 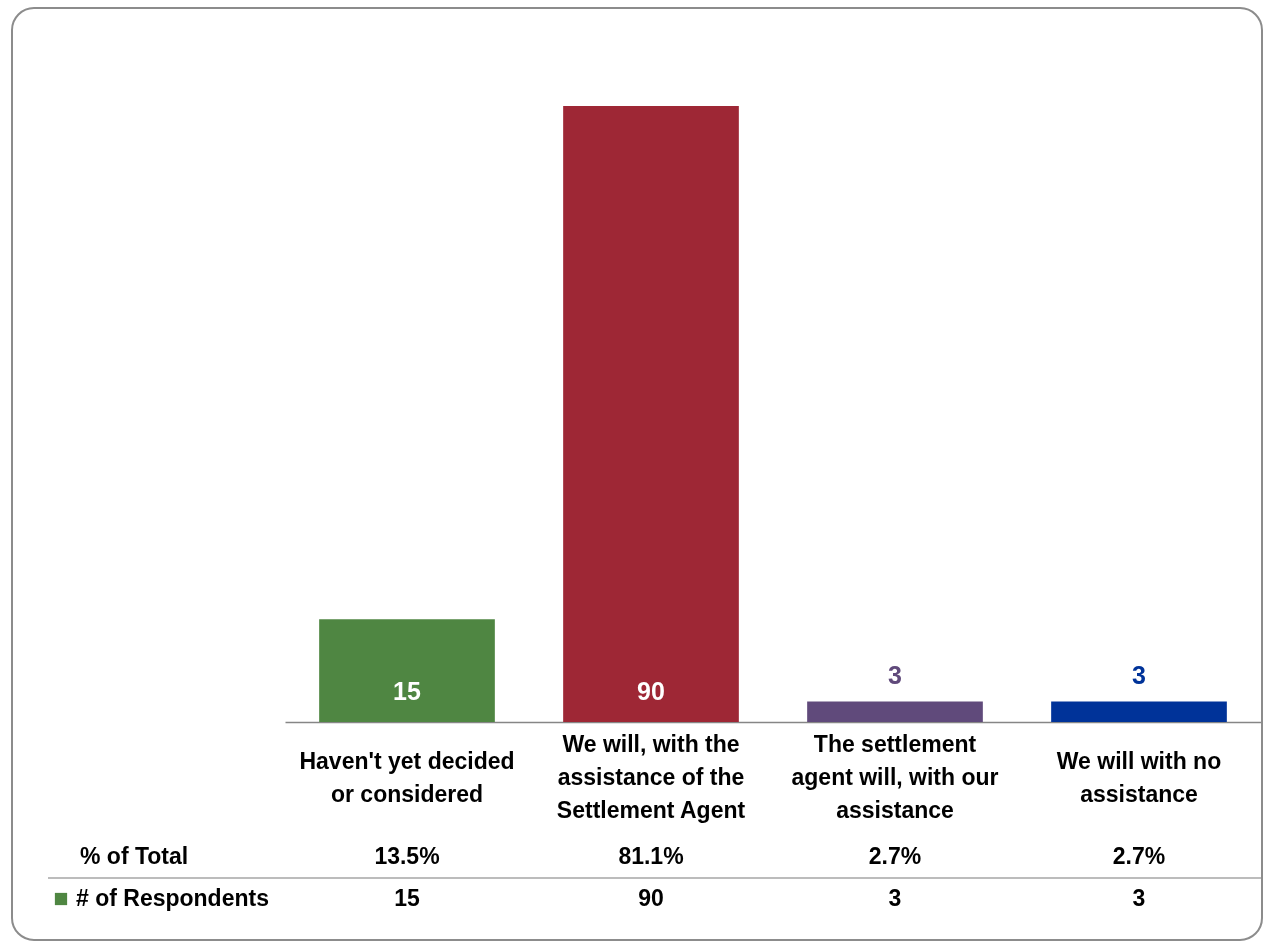 I want to click on annotation: 90, so click(x=651, y=691).